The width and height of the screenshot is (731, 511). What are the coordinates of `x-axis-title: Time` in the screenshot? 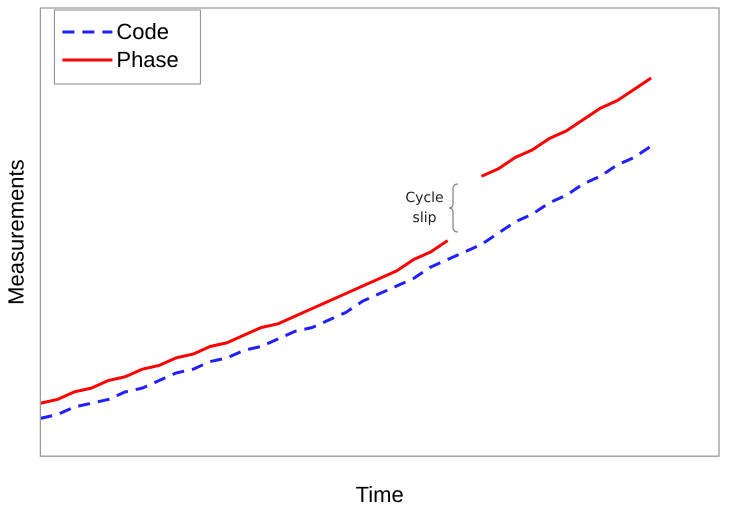 It's located at (380, 494).